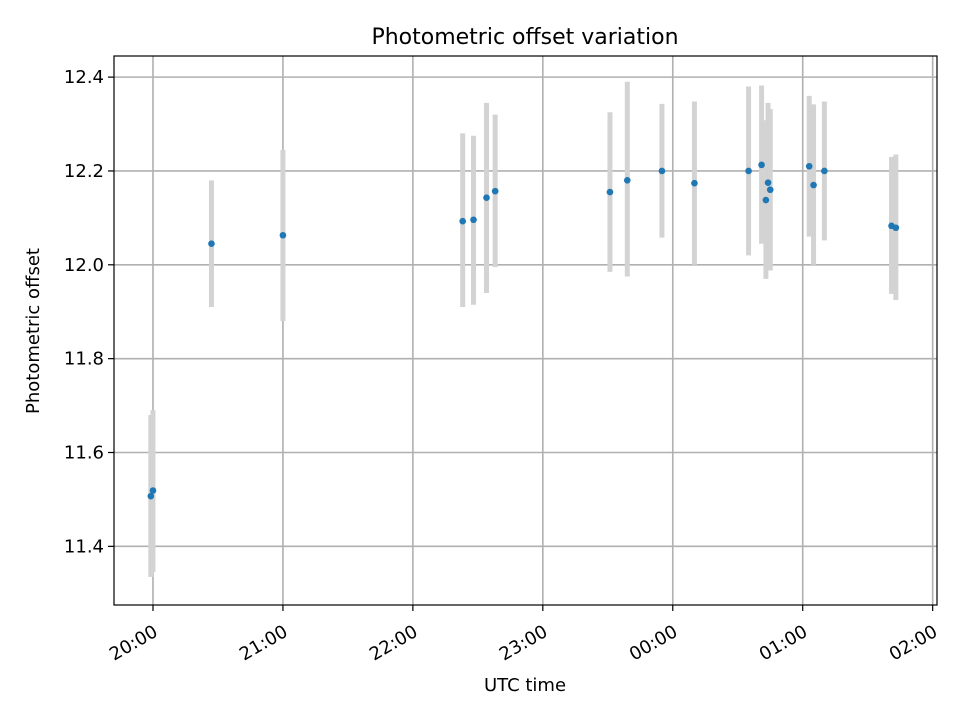 This screenshot has width=960, height=720. Describe the element at coordinates (33, 331) in the screenshot. I see `y-axis-label: Photometric offset` at that location.